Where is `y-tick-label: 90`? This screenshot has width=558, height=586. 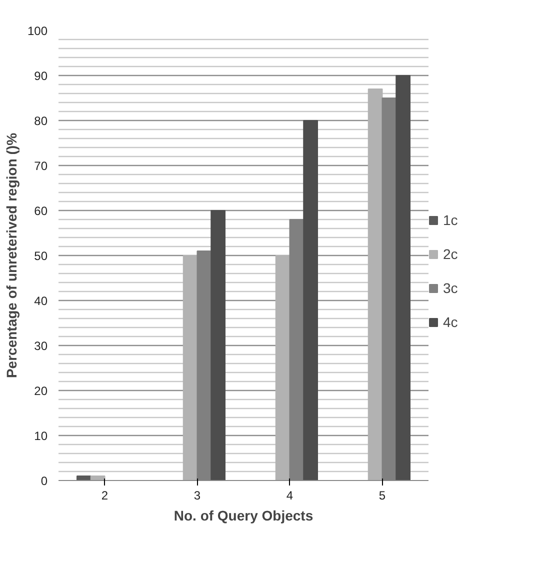
y-tick-label: 90 is located at coordinates (41, 76).